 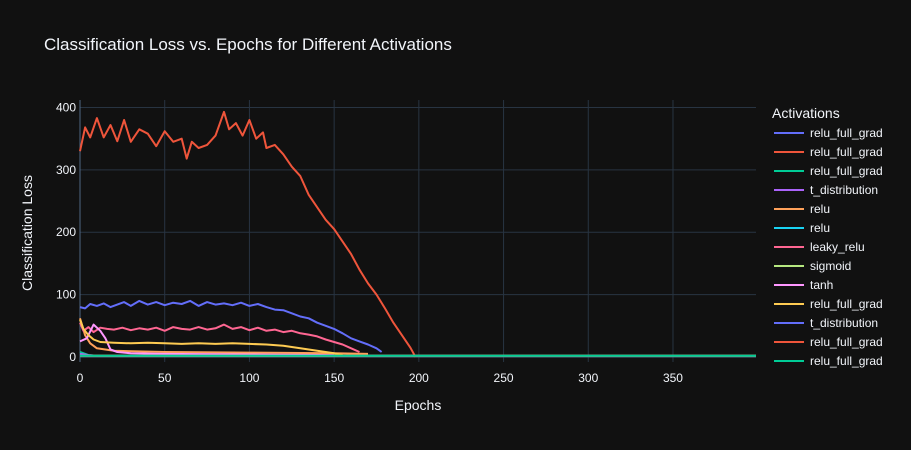 I want to click on legend-item-12: relu_full_grad, so click(x=828, y=361).